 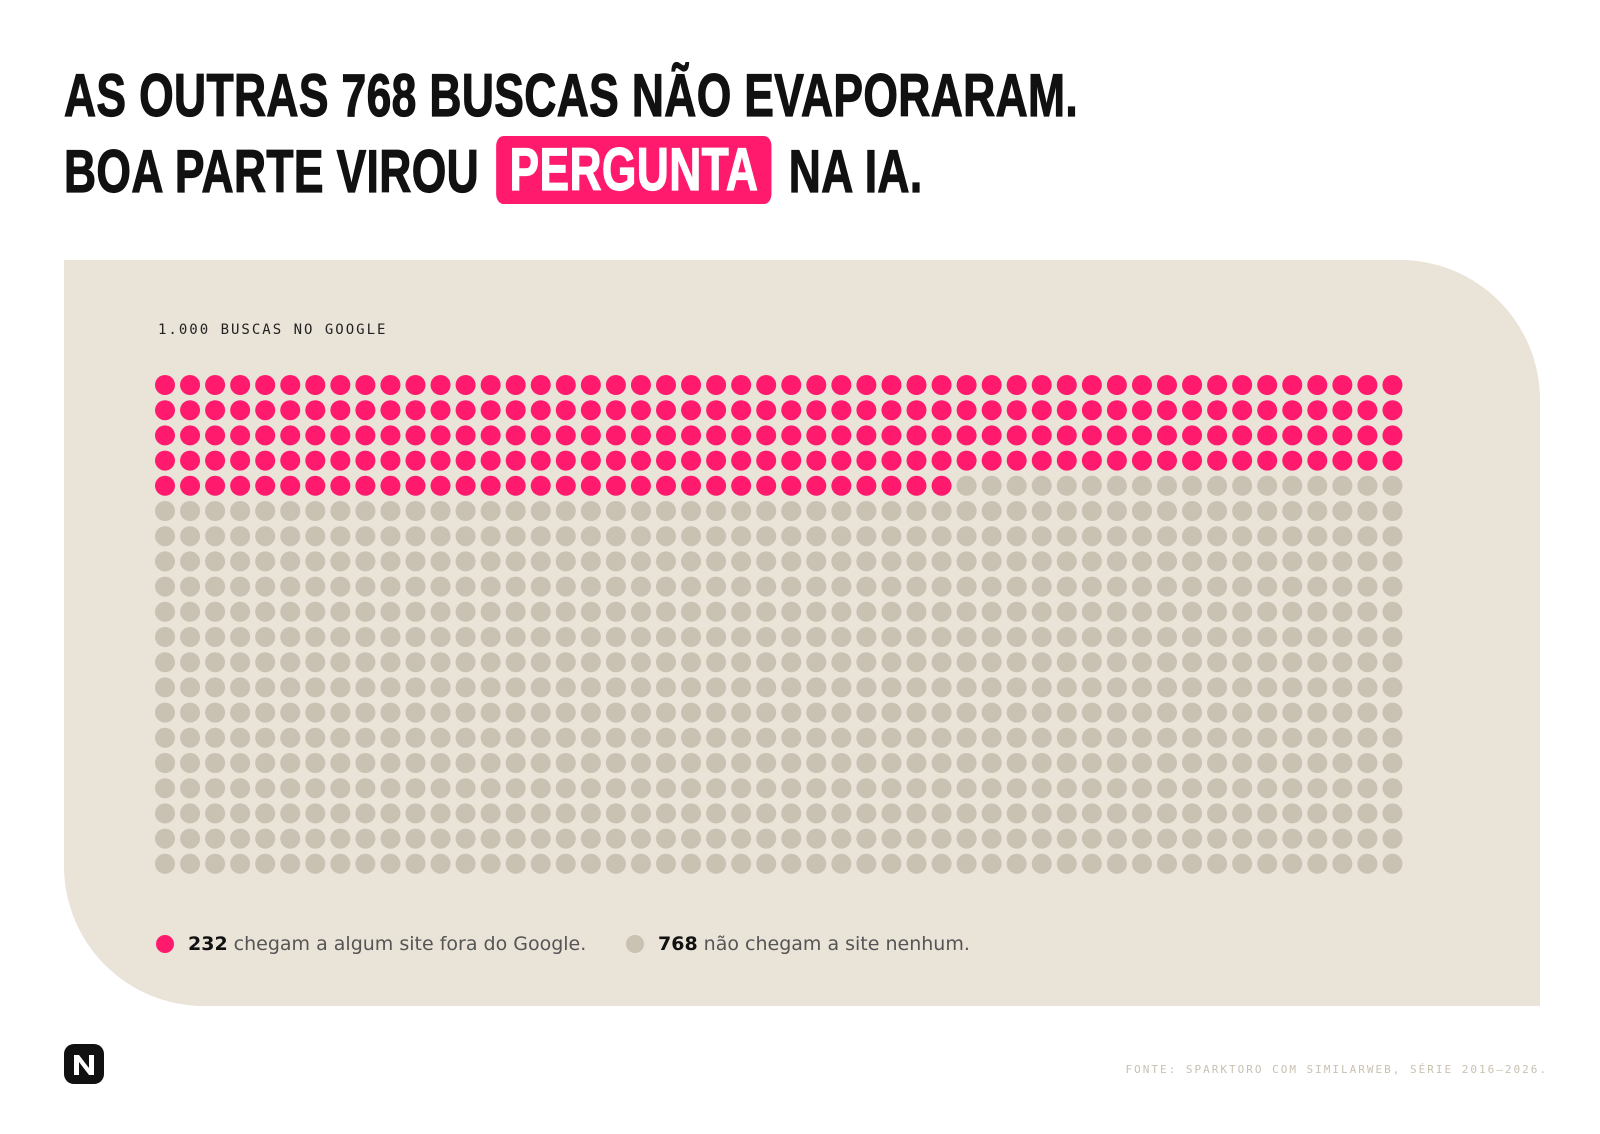 I want to click on pink-dot-icon, so click(x=165, y=944).